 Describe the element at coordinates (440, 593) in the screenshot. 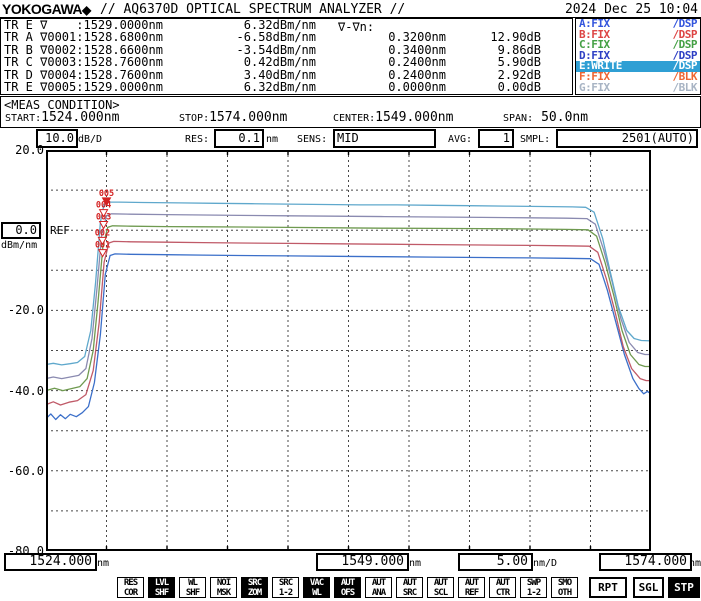

I see `softkey-label: SCL` at that location.